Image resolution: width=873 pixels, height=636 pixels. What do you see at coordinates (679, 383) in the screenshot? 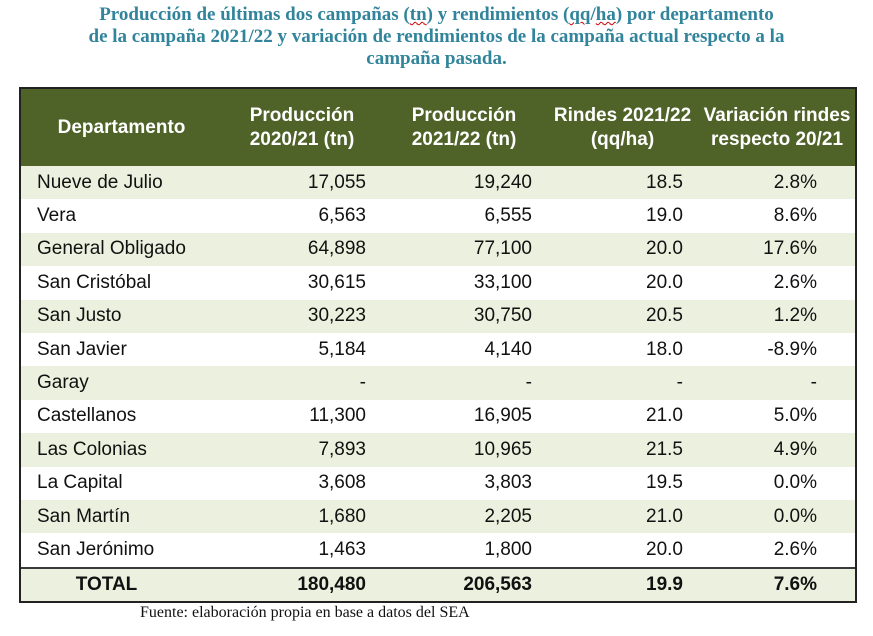
I see `cell-rindes-2021-22: -` at bounding box center [679, 383].